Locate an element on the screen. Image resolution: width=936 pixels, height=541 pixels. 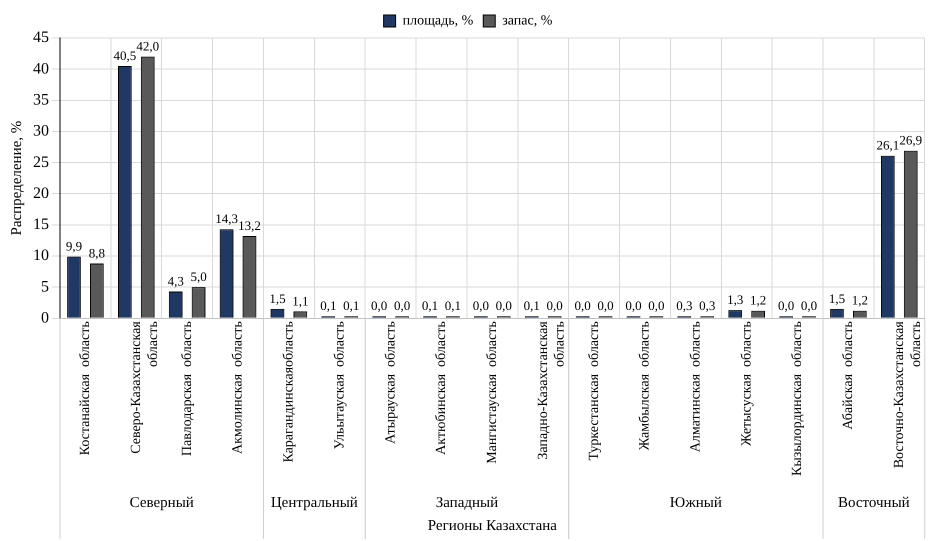
y-tick-label: 5 is located at coordinates (45, 287).